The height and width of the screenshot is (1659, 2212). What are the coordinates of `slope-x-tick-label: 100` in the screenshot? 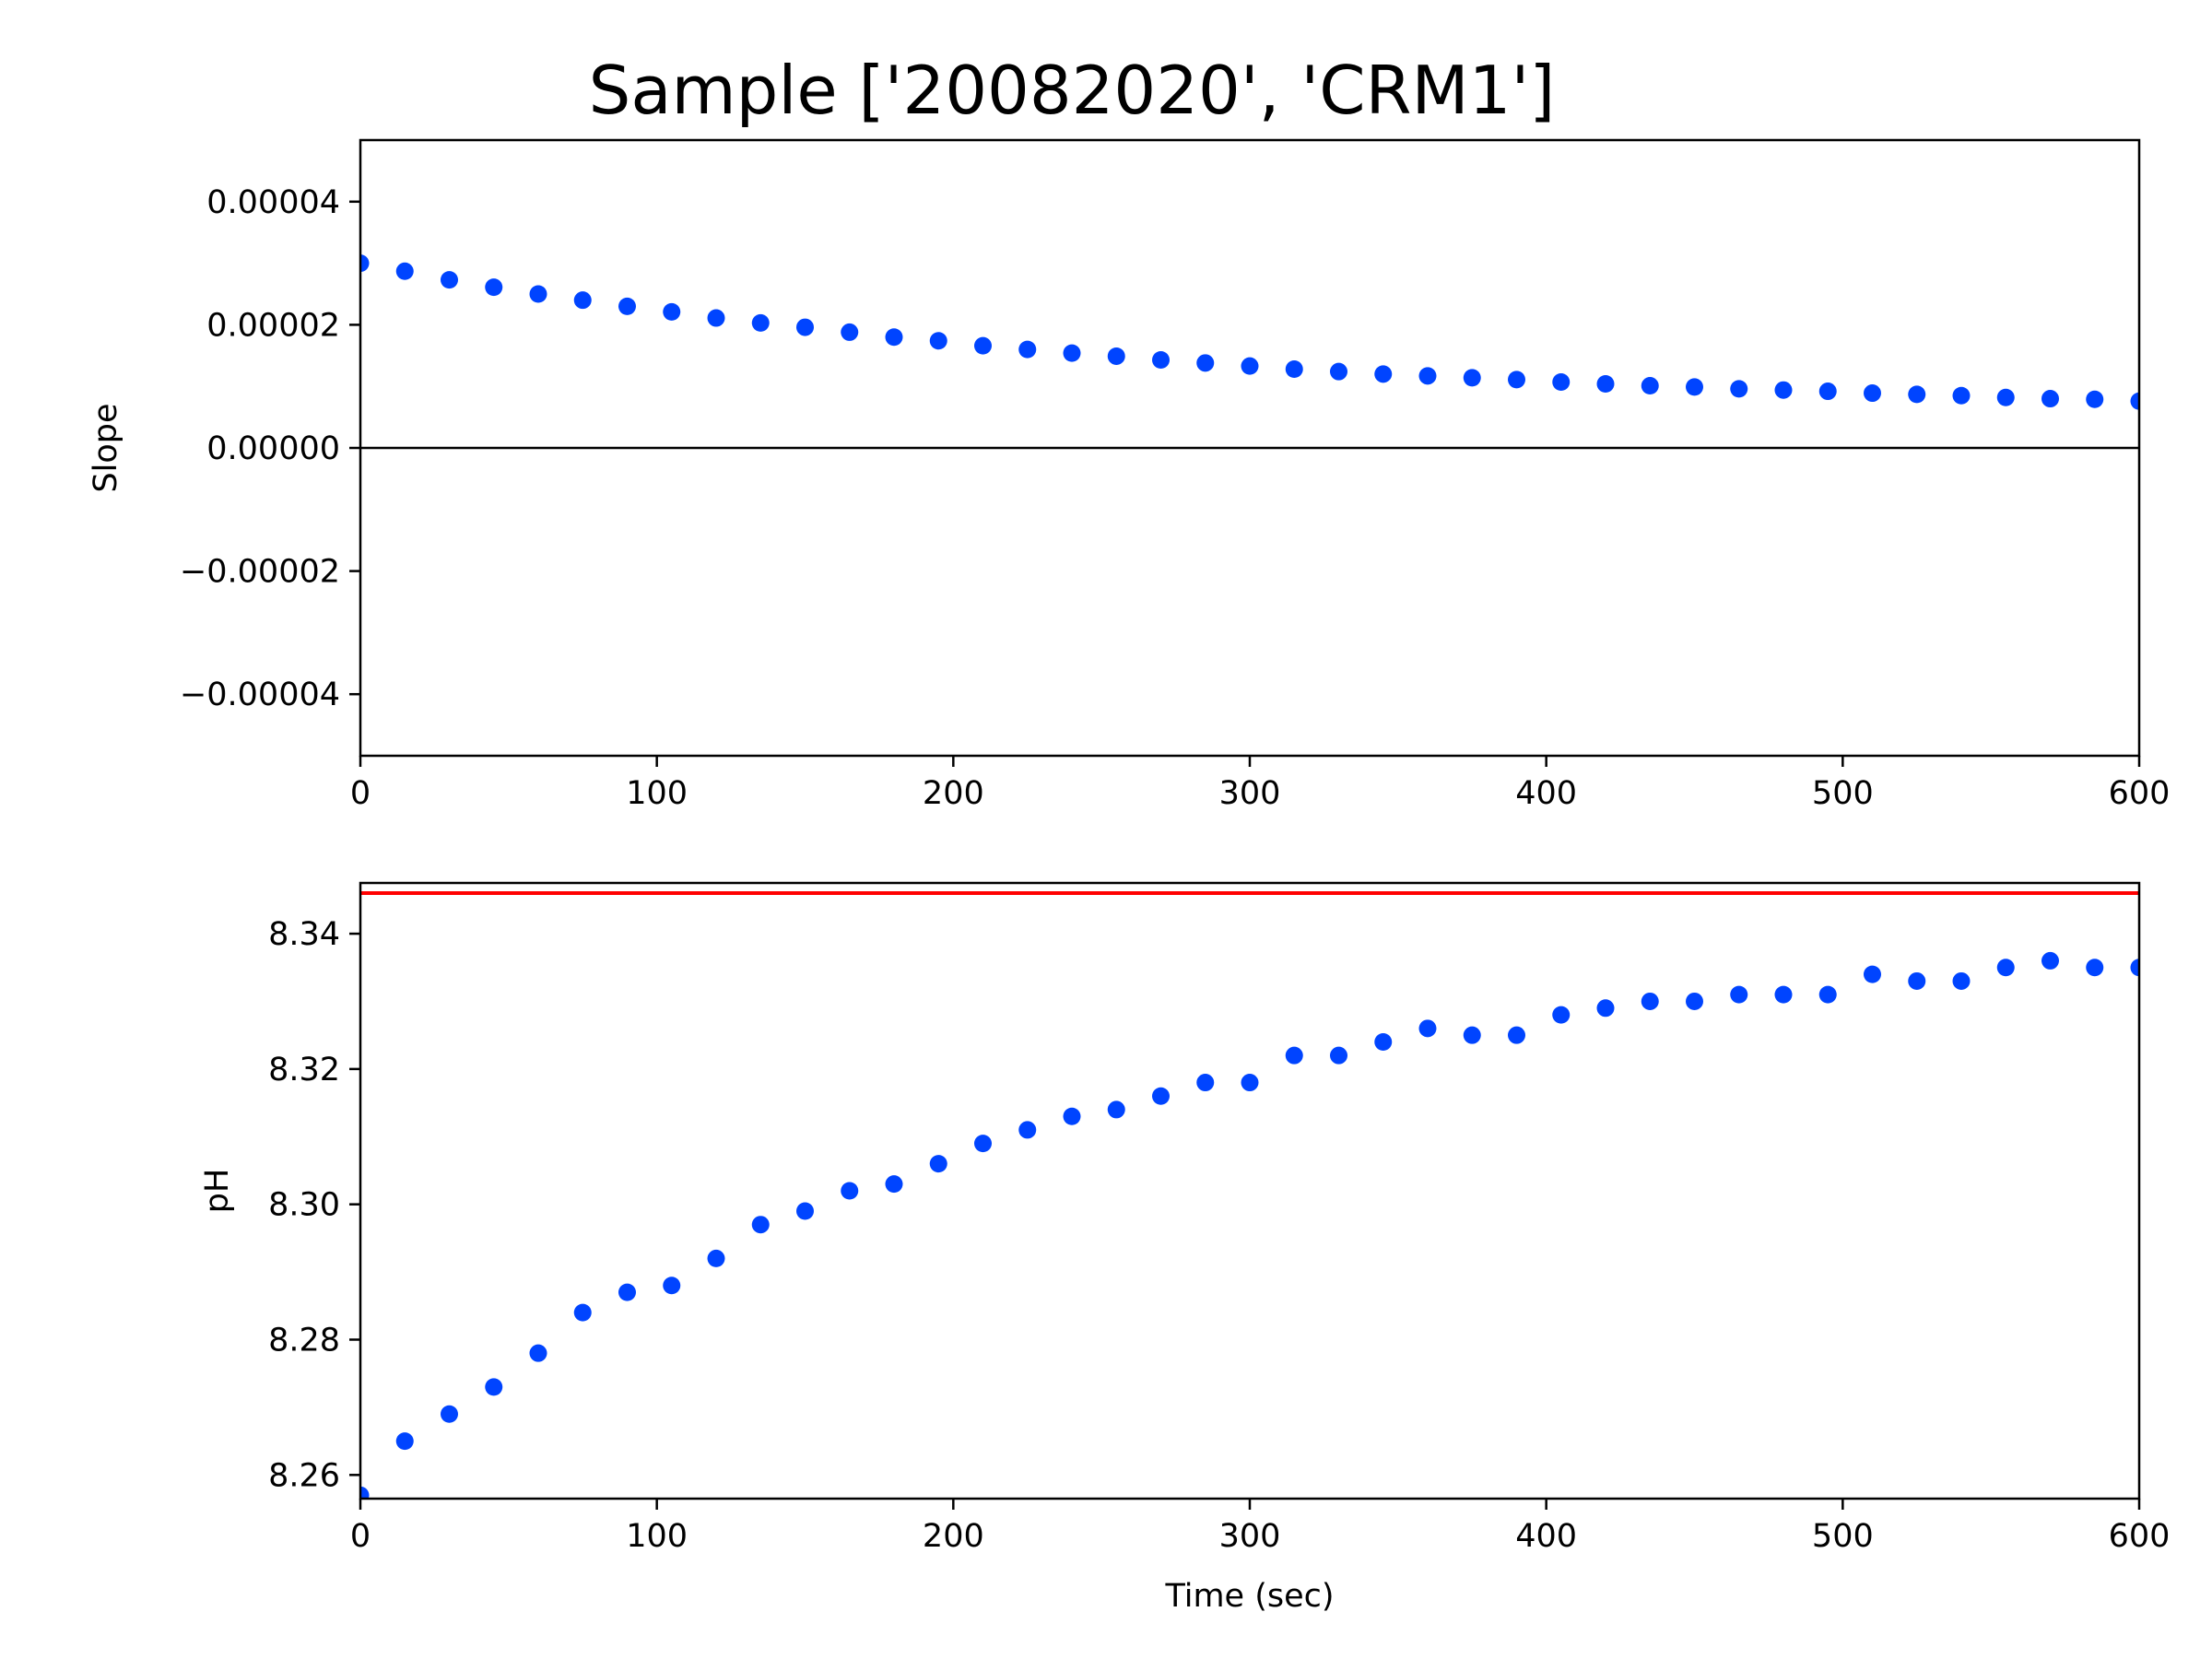 It's located at (657, 793).